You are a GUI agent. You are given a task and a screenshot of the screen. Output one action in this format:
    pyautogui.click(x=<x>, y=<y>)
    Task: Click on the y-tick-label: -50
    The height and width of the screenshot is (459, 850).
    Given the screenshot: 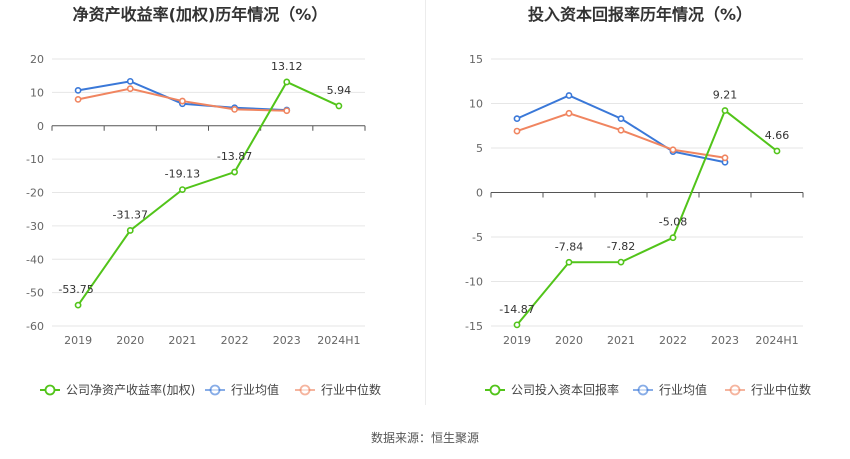 What is the action you would take?
    pyautogui.click(x=35, y=293)
    